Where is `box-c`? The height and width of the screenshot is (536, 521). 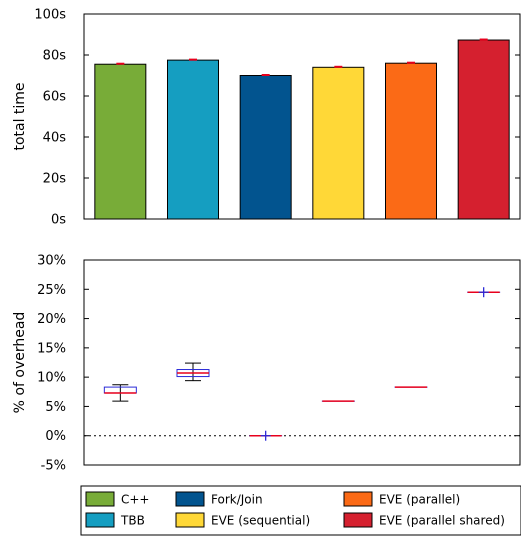
box-c is located at coordinates (120, 393).